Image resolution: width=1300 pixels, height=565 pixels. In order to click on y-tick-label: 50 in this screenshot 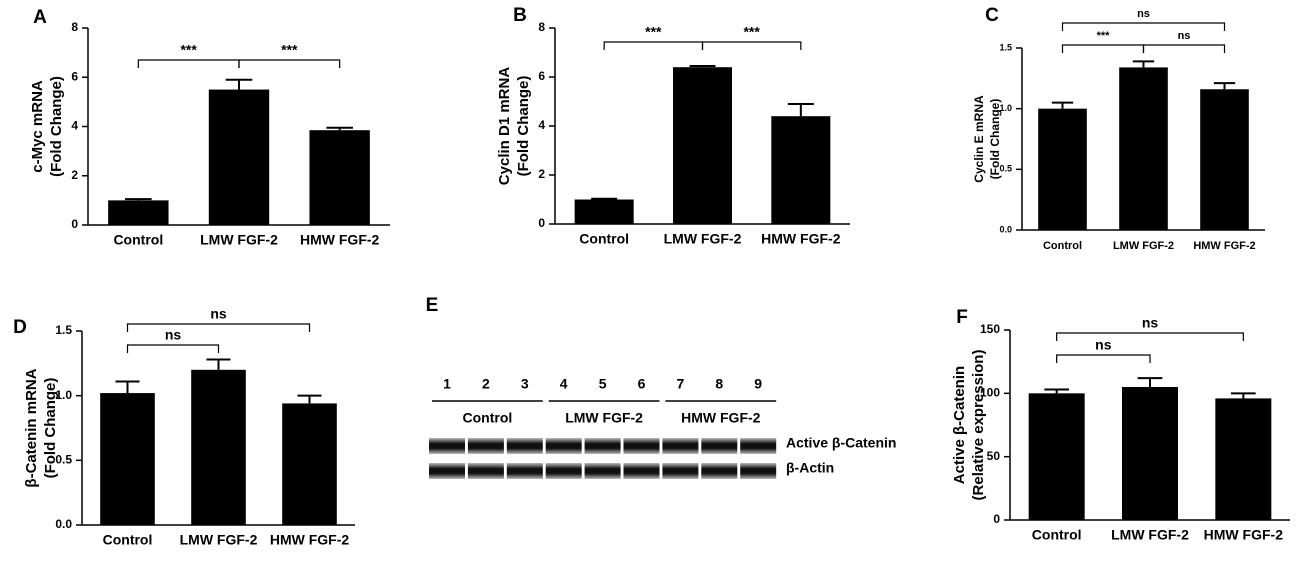, I will do `click(994, 456)`.